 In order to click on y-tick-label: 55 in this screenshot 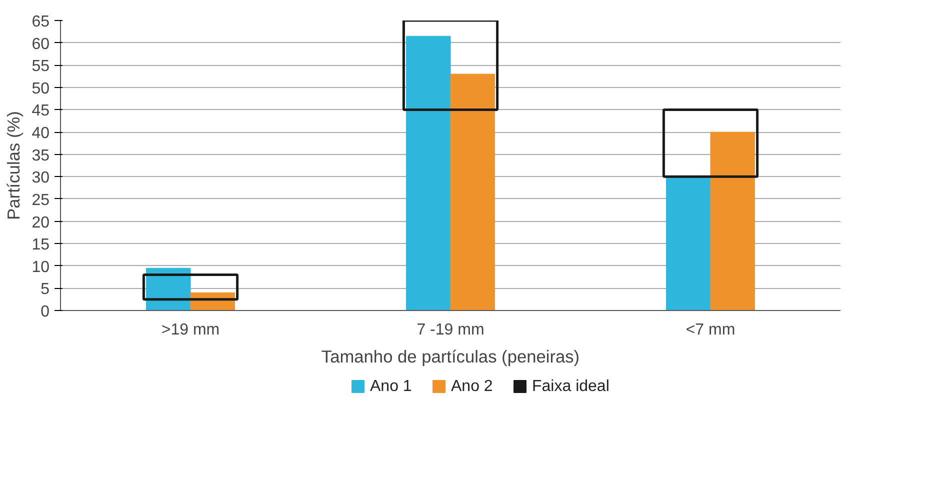, I will do `click(41, 67)`.